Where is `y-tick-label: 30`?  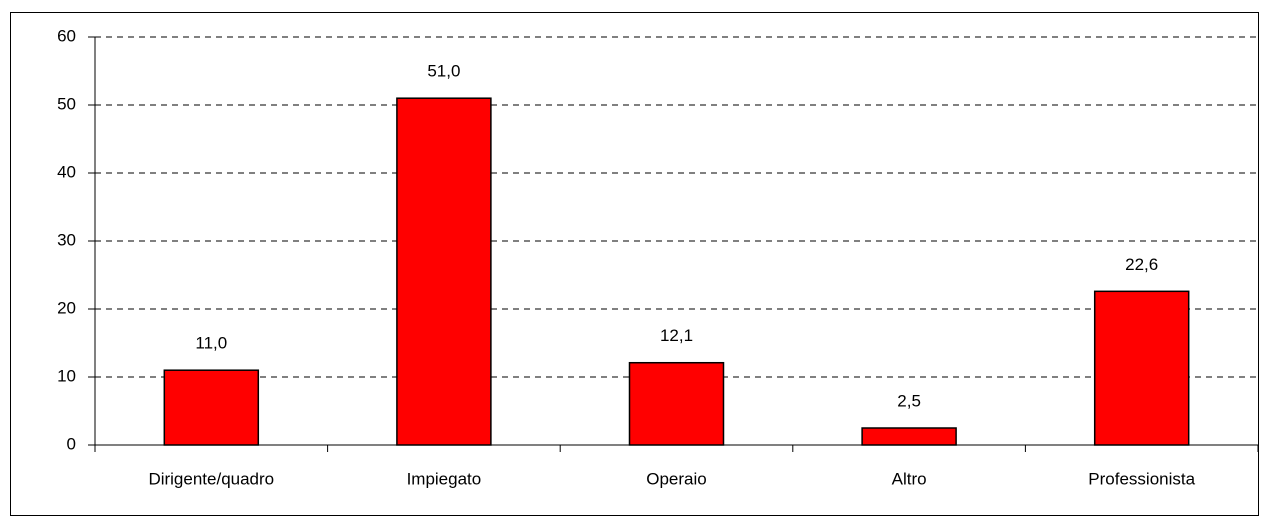
y-tick-label: 30 is located at coordinates (66, 239).